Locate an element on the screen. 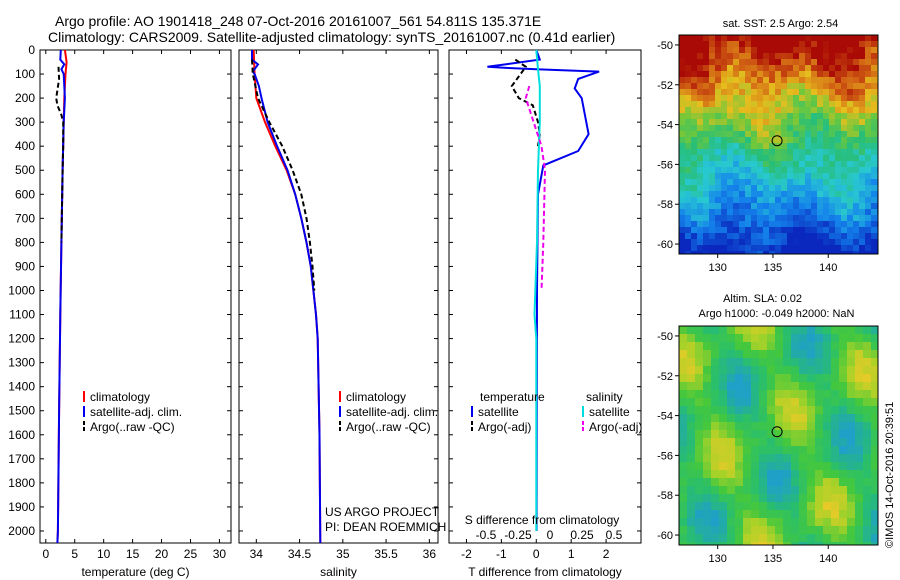 The width and height of the screenshot is (900, 580). map-raster is located at coordinates (778, 144).